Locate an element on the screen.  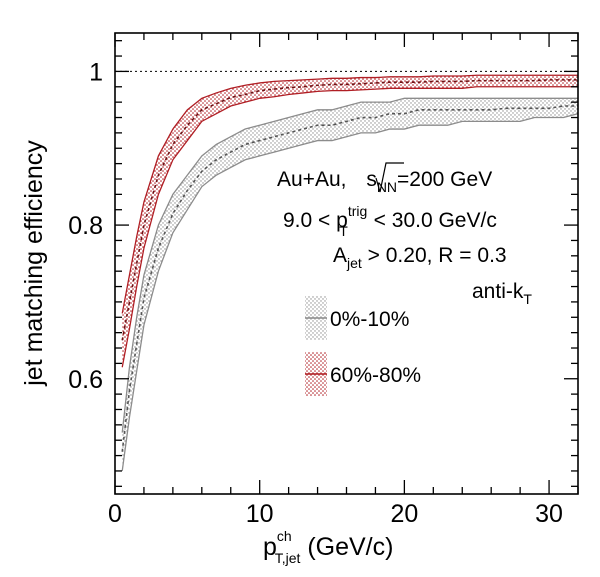
sqrt-sign is located at coordinates (389, 177).